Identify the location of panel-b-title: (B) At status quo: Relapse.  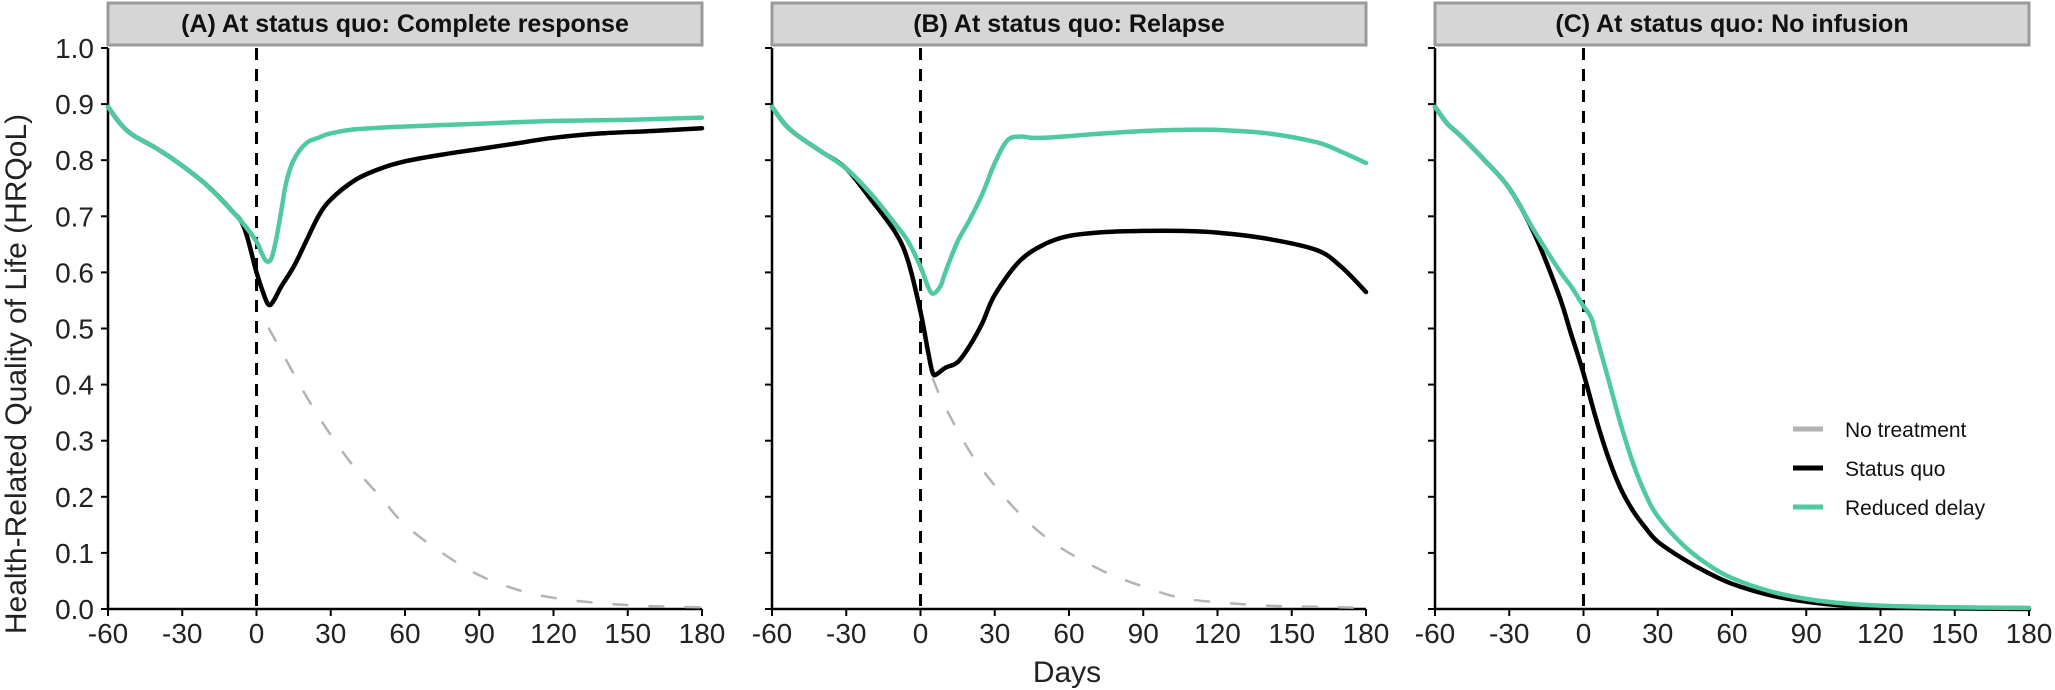
(1069, 24).